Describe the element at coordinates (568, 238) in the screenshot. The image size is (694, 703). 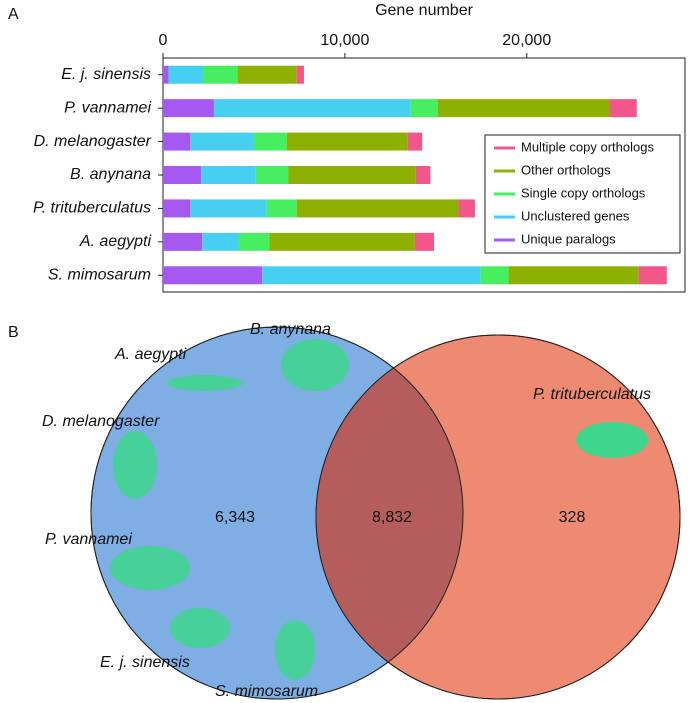
I see `legend-label: Unique paralogs` at that location.